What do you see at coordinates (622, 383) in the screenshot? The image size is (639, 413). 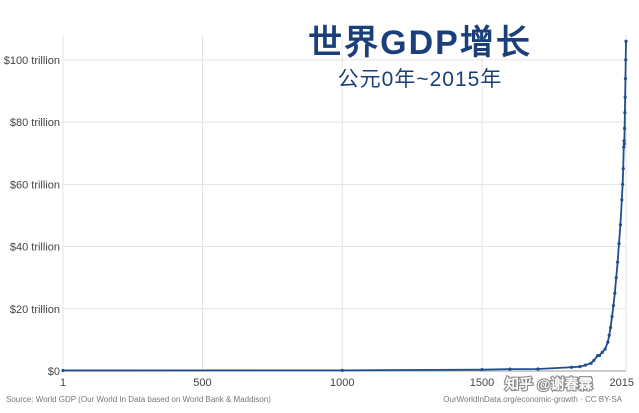 I see `x-tick-label: 2015` at bounding box center [622, 383].